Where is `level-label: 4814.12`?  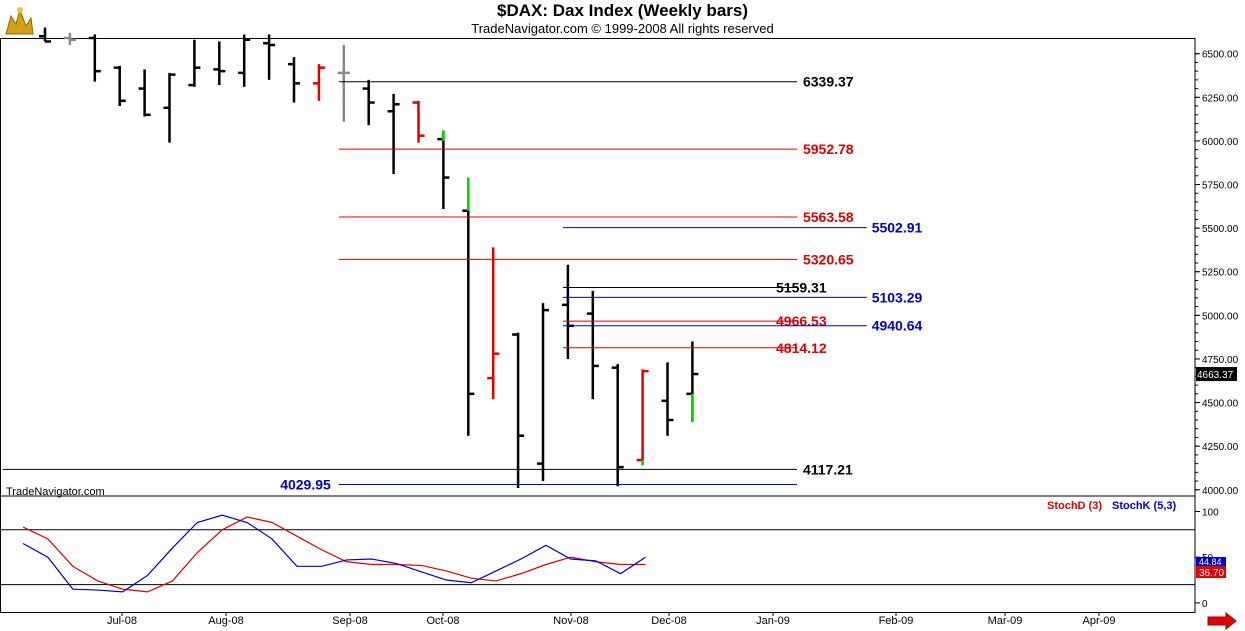 level-label: 4814.12 is located at coordinates (801, 348).